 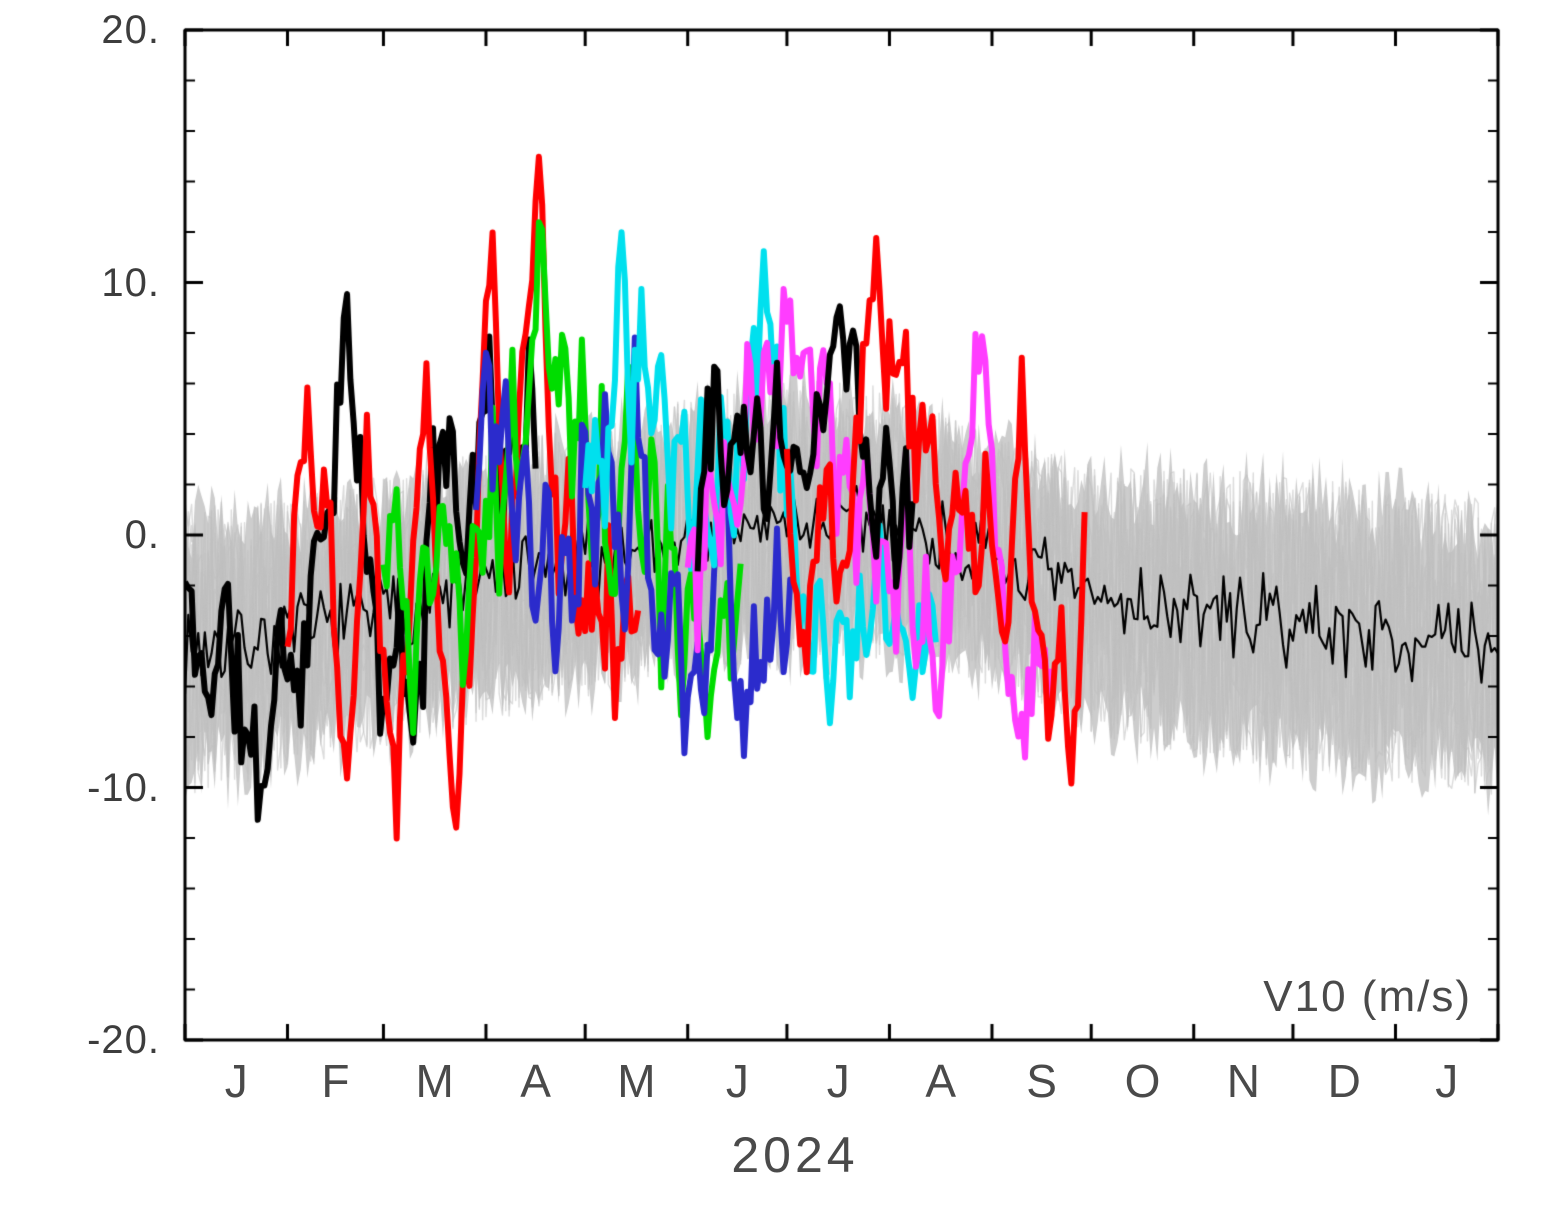 I want to click on variable-annotation: V10 (m/s), so click(x=1367, y=996).